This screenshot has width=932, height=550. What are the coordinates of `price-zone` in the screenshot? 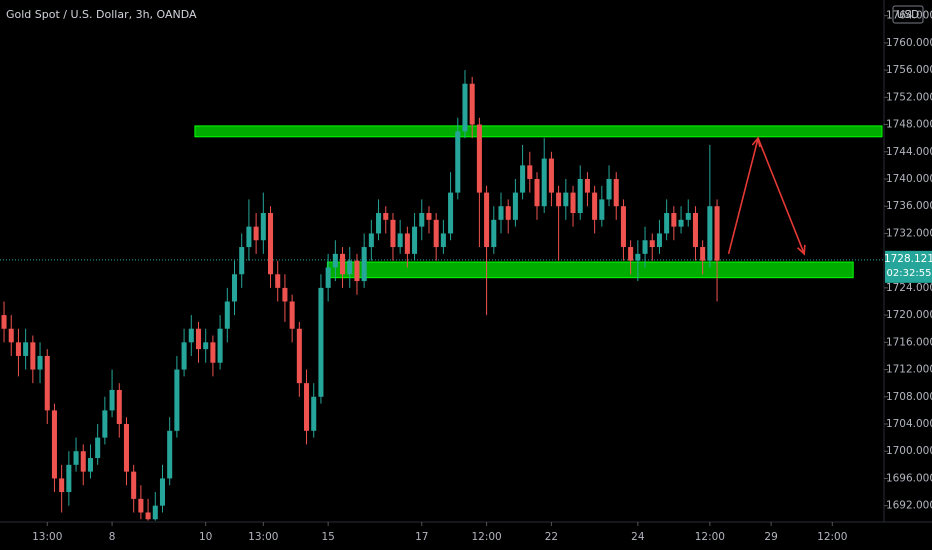 It's located at (590, 270).